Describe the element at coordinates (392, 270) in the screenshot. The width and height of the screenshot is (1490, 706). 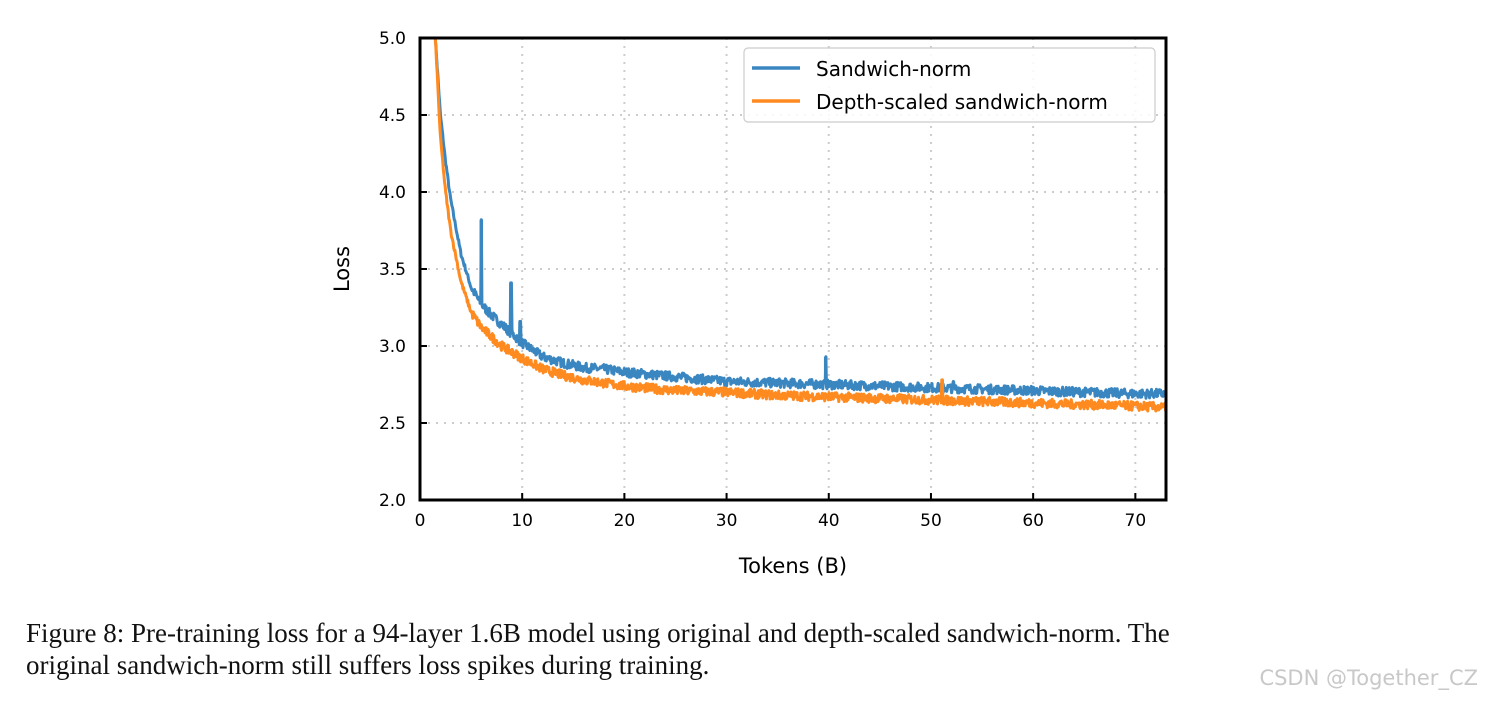
I see `y-tick-label: 3.5` at that location.